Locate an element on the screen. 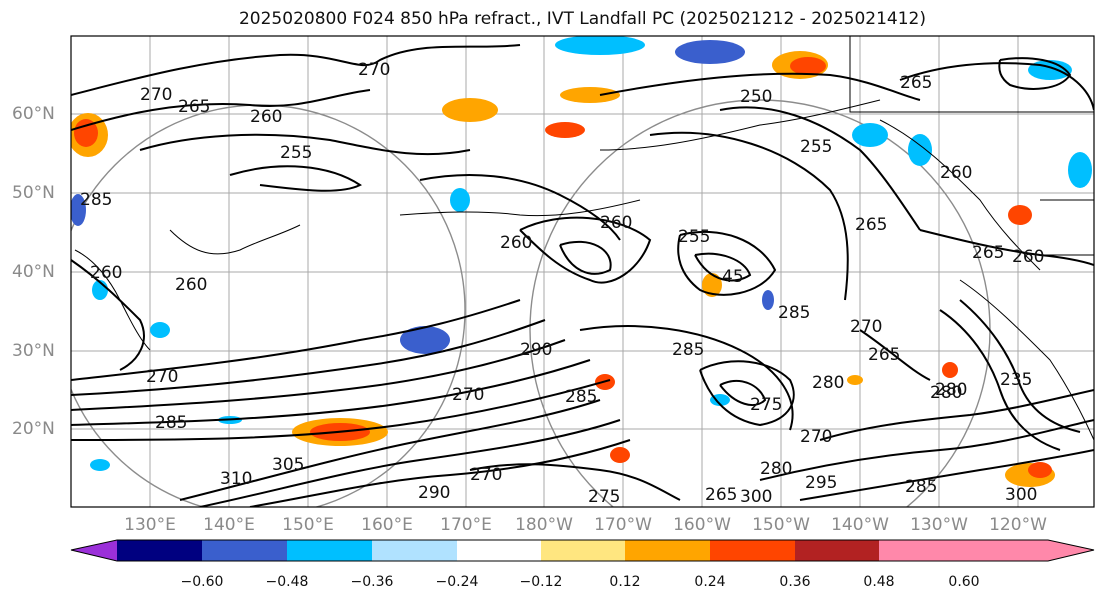 The height and width of the screenshot is (601, 1105). lat-label: 40°N is located at coordinates (33, 272).